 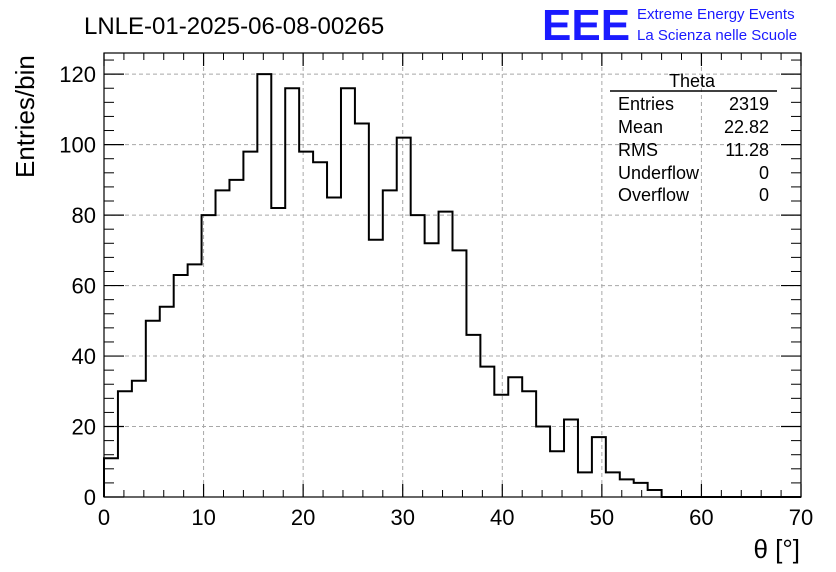 I want to click on x-tick-label: 30, so click(x=402, y=517).